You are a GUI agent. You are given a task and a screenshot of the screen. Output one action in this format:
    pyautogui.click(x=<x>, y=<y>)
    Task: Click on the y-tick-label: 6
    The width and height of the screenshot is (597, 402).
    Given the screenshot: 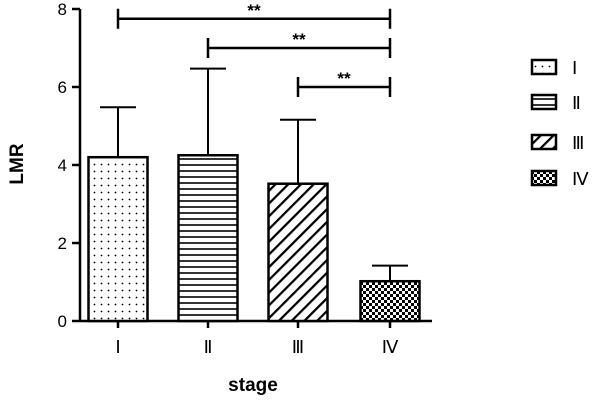 What is the action you would take?
    pyautogui.click(x=62, y=87)
    